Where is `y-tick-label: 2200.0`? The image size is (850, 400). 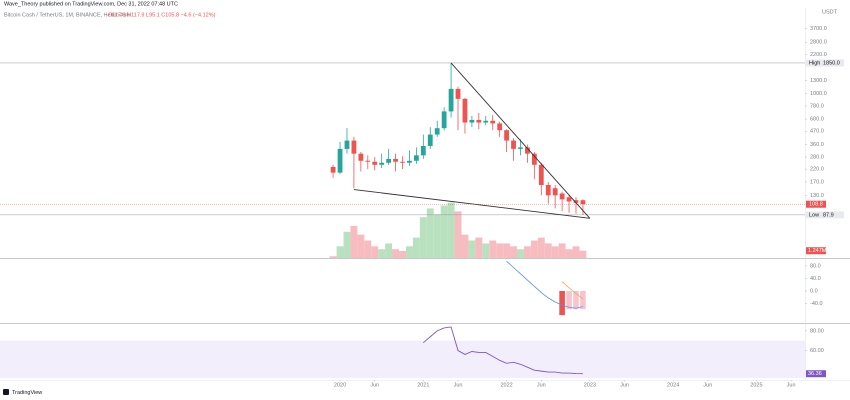 y-tick-label: 2200.0 is located at coordinates (818, 55).